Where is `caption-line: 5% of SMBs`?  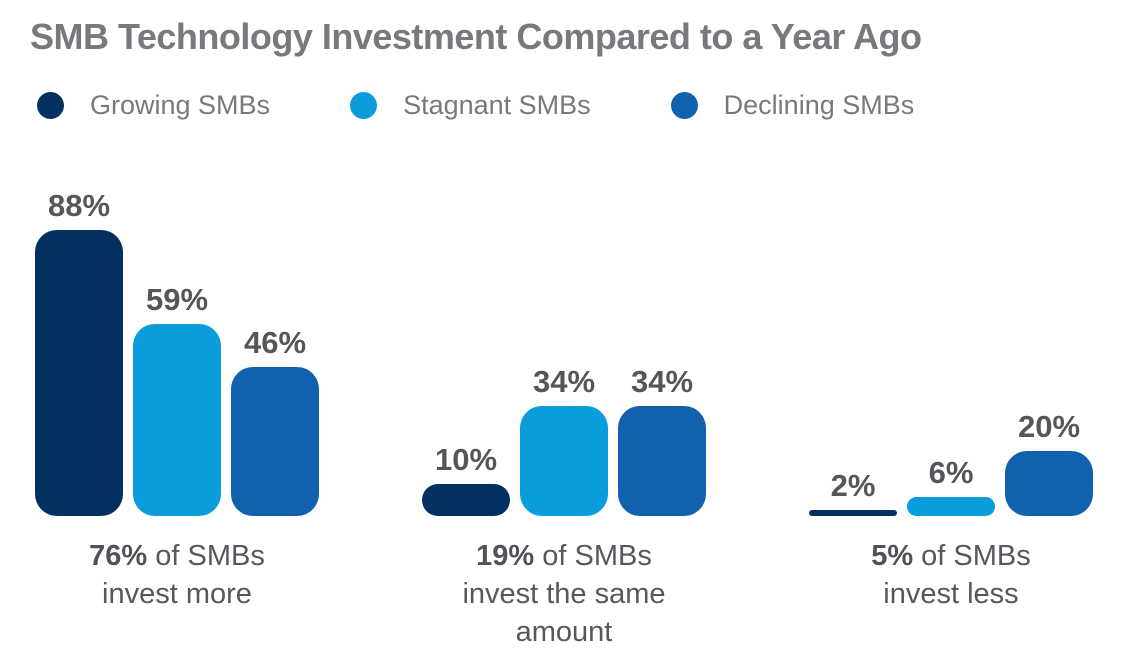
caption-line: 5% of SMBs is located at coordinates (951, 556).